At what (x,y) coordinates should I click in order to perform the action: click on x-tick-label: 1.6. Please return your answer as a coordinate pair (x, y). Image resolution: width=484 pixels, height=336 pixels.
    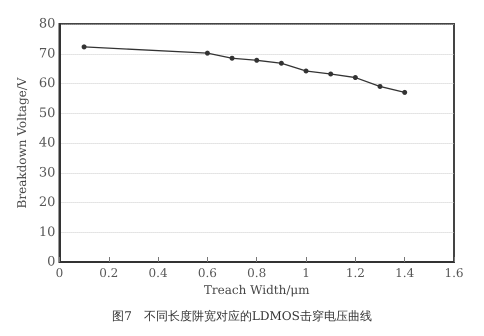
    Looking at the image, I should click on (454, 273).